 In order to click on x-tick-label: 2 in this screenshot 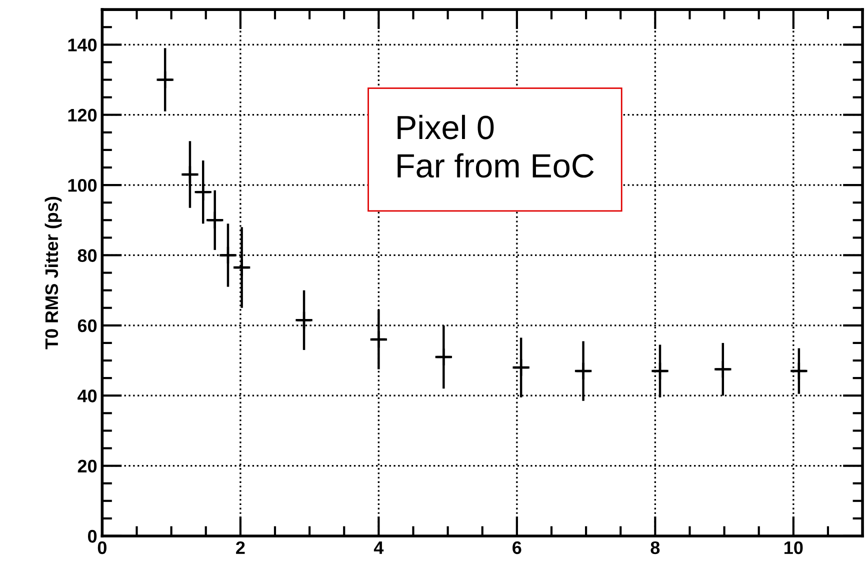, I will do `click(240, 547)`.